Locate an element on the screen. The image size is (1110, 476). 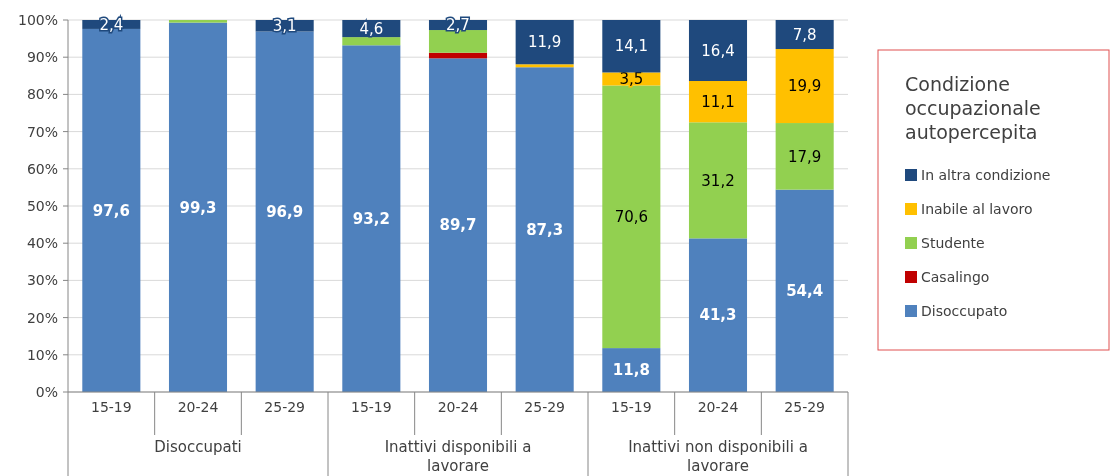
data-label: 11,1 is located at coordinates (718, 101).